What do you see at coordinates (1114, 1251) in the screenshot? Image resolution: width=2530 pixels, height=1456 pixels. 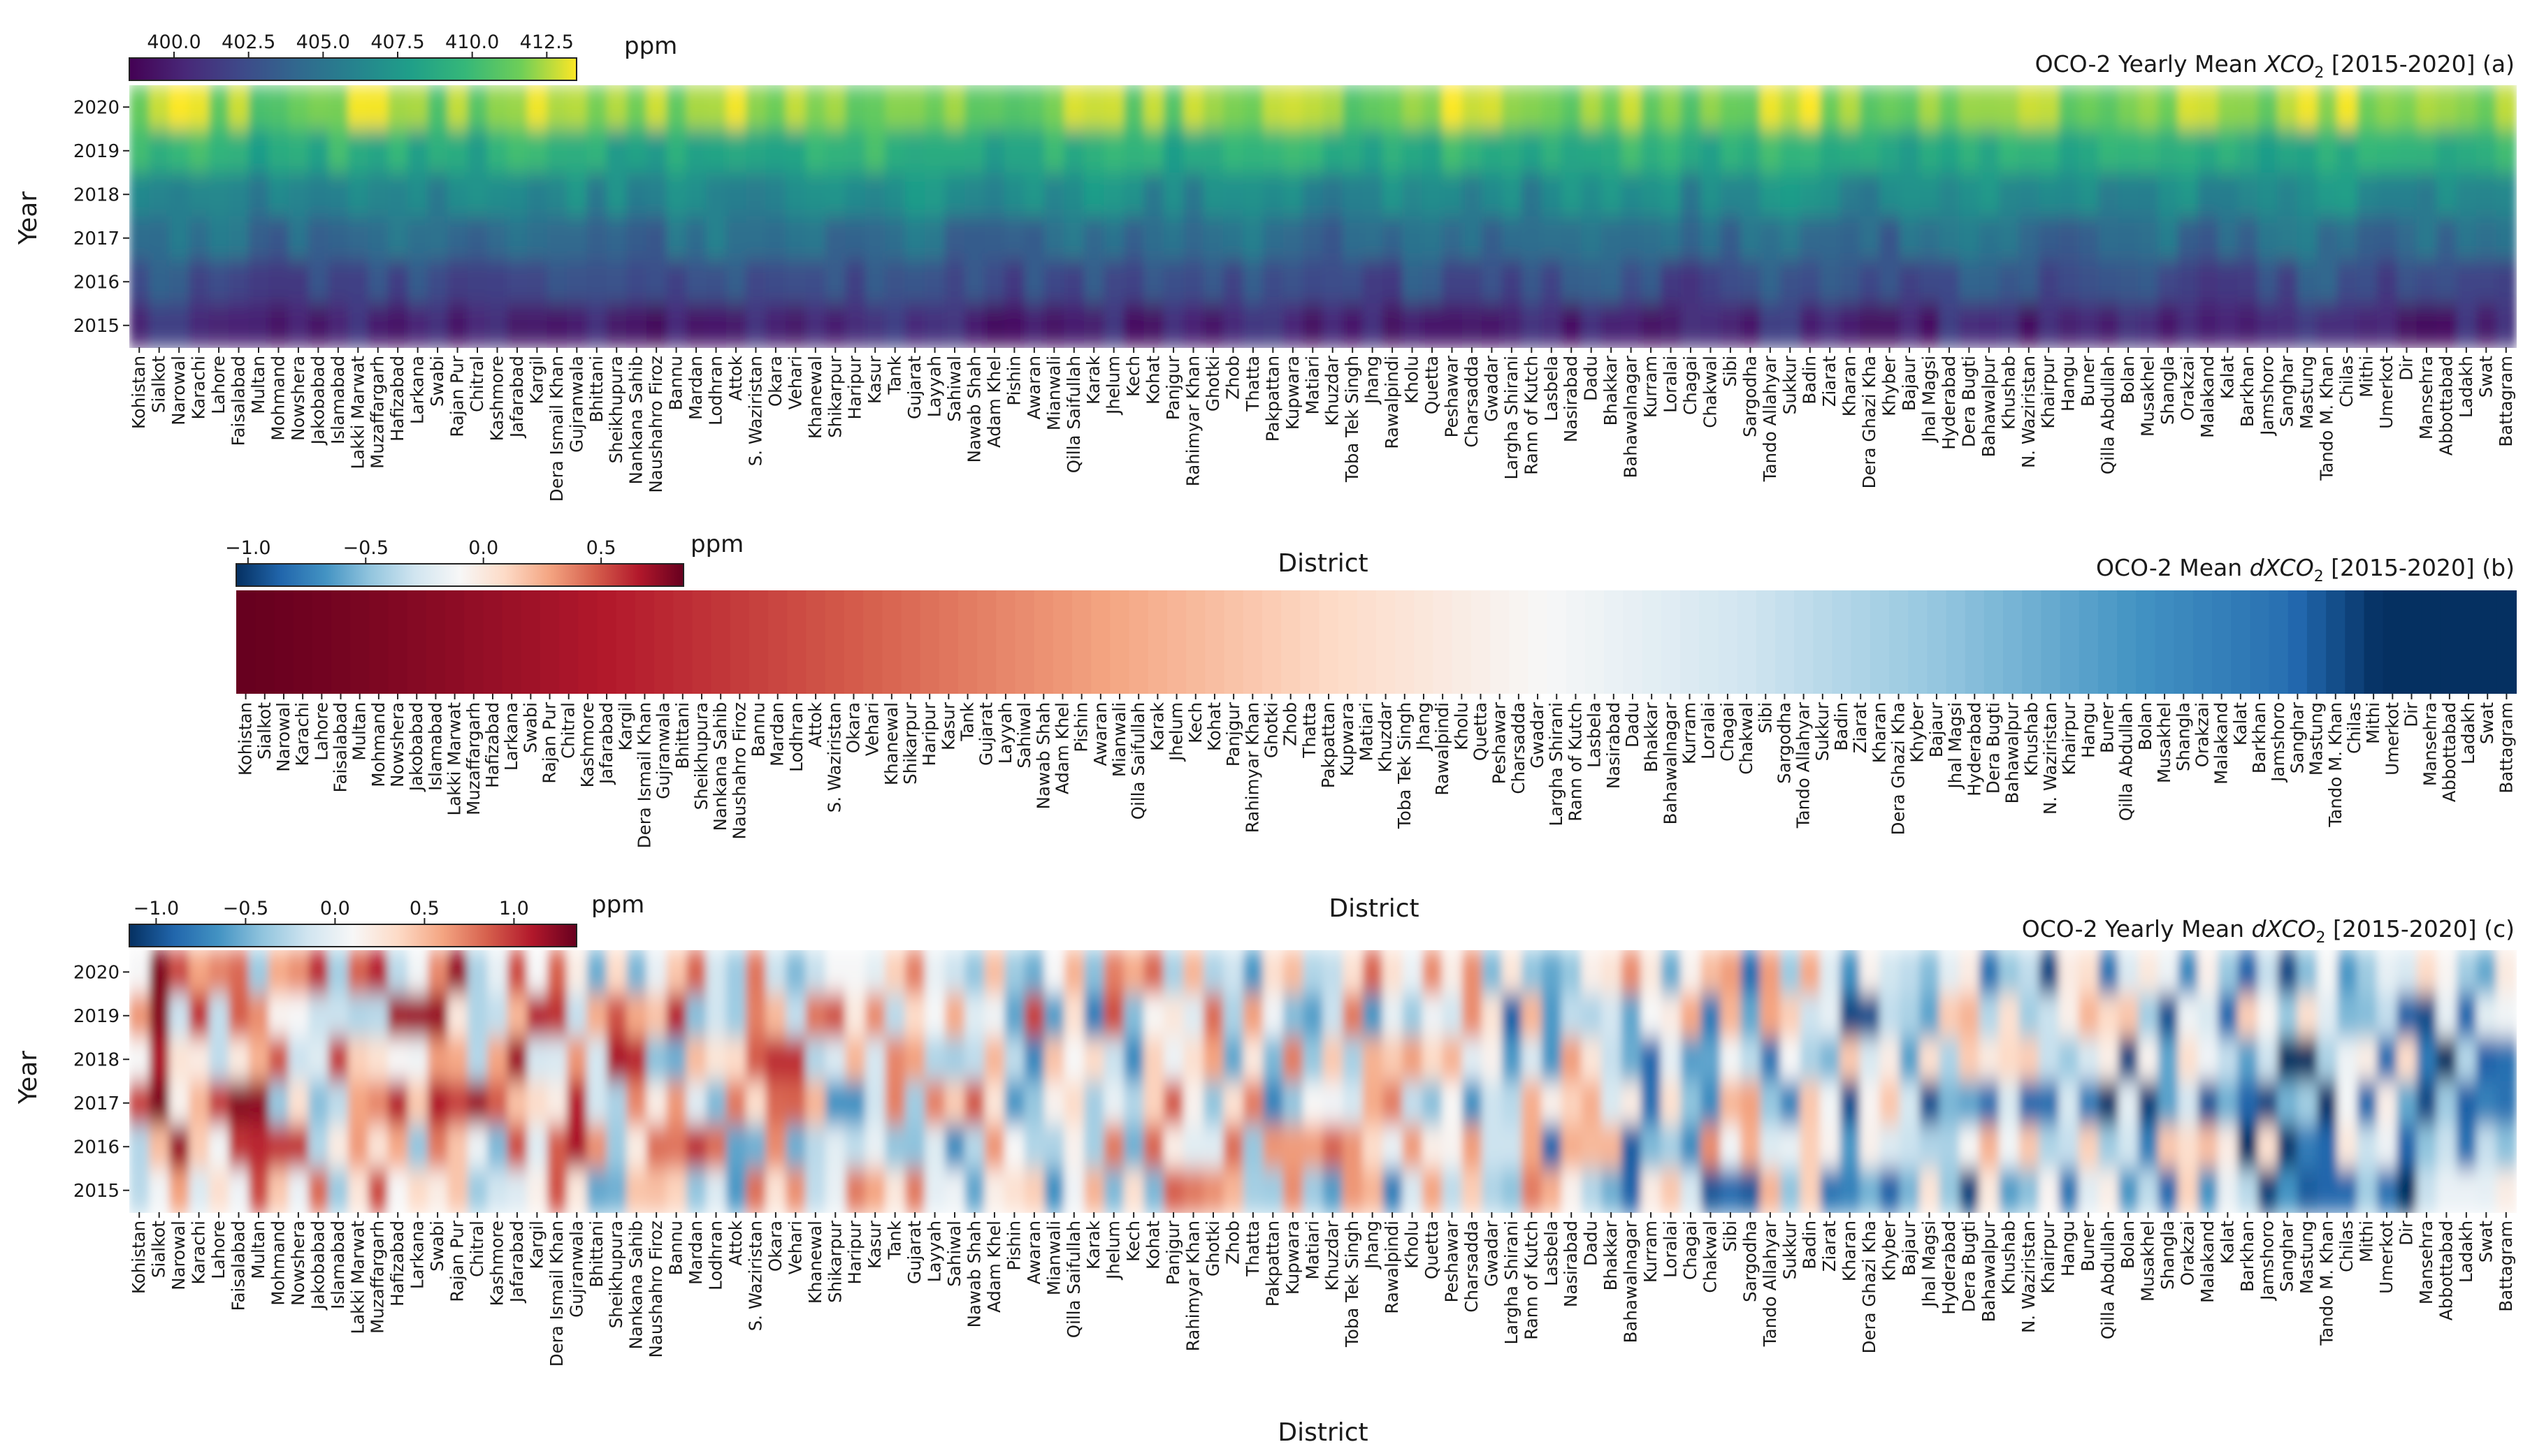 I see `district-tick-label: Jhelum` at bounding box center [1114, 1251].